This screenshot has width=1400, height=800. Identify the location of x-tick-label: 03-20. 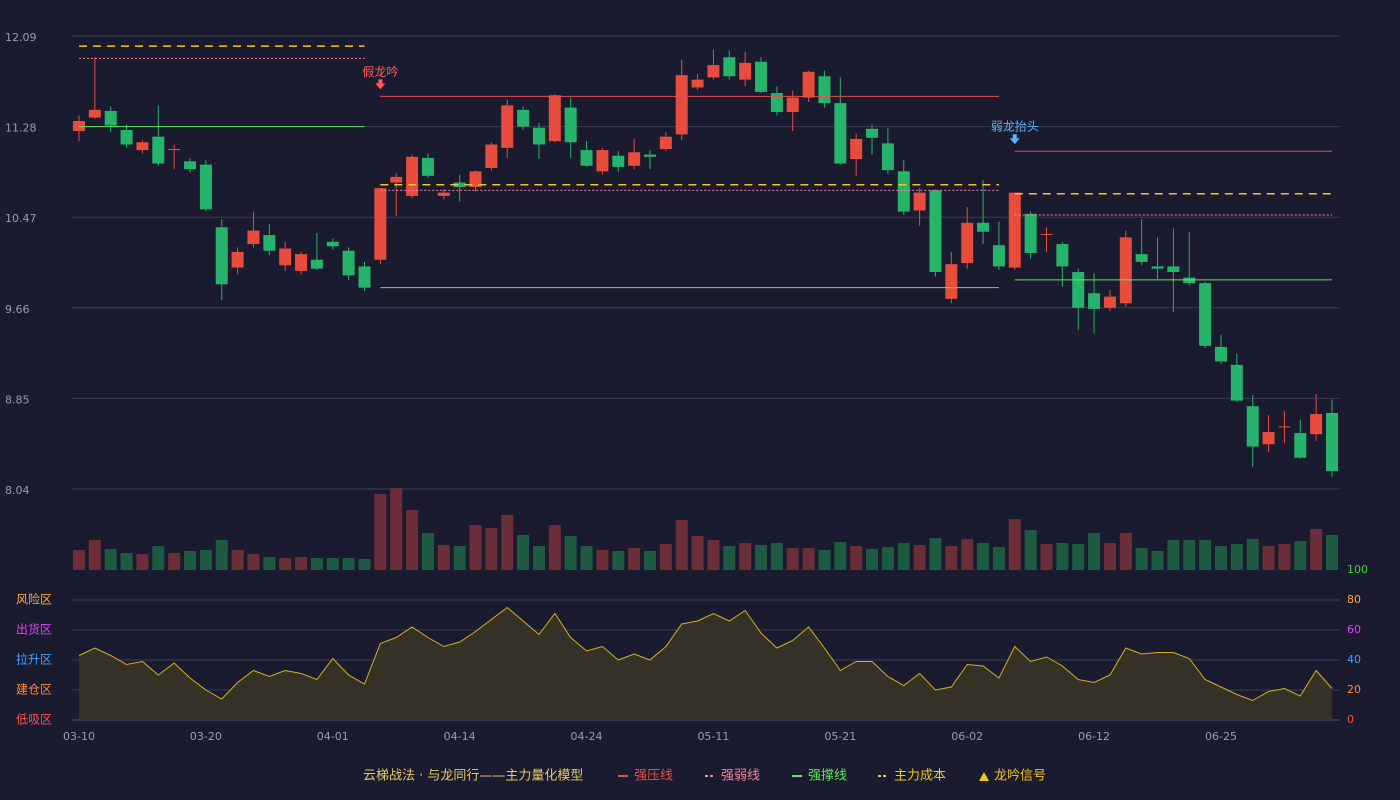
(206, 736).